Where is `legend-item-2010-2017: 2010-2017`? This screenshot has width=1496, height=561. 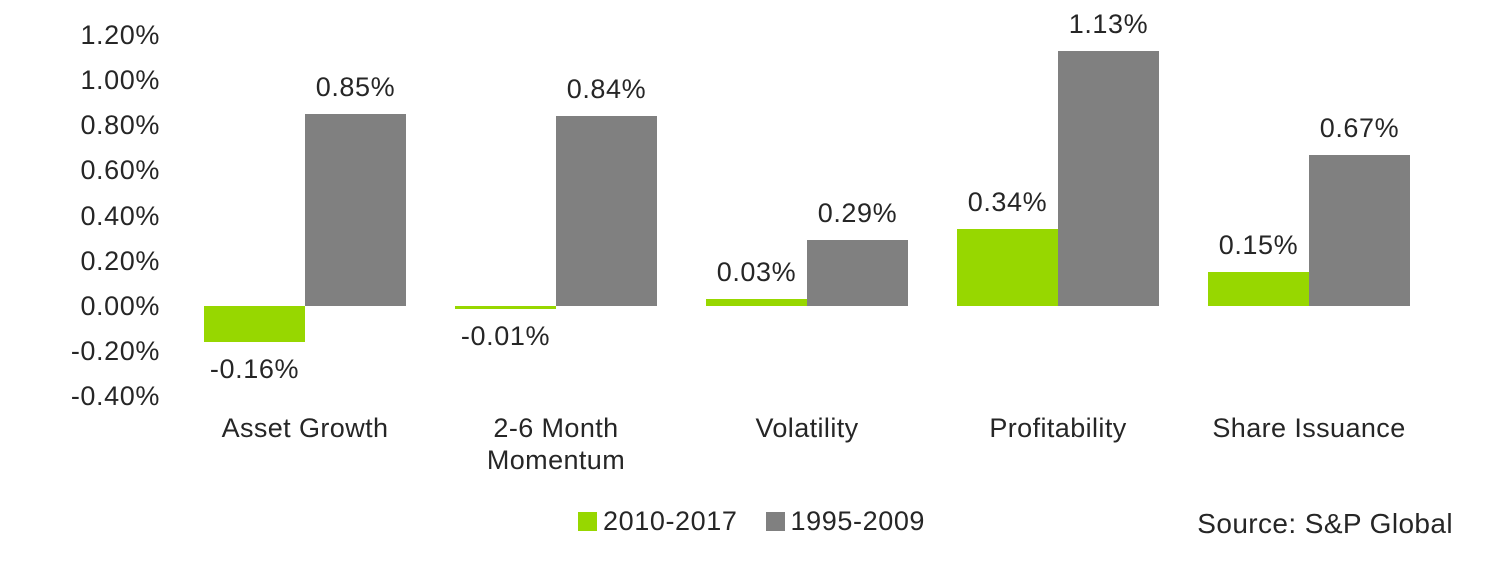
legend-item-2010-2017: 2010-2017 is located at coordinates (658, 521).